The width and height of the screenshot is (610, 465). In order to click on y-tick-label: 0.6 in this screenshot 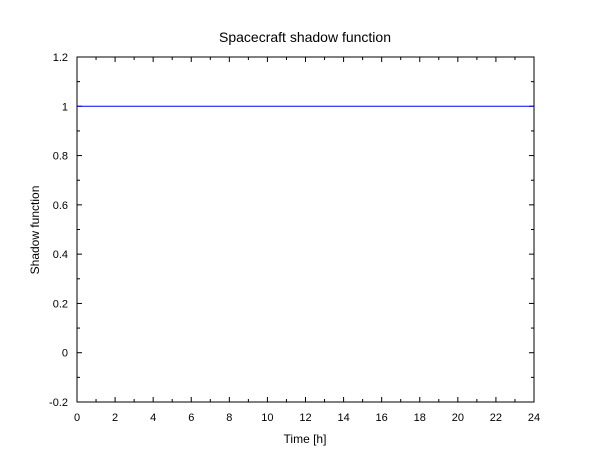, I will do `click(60, 206)`.